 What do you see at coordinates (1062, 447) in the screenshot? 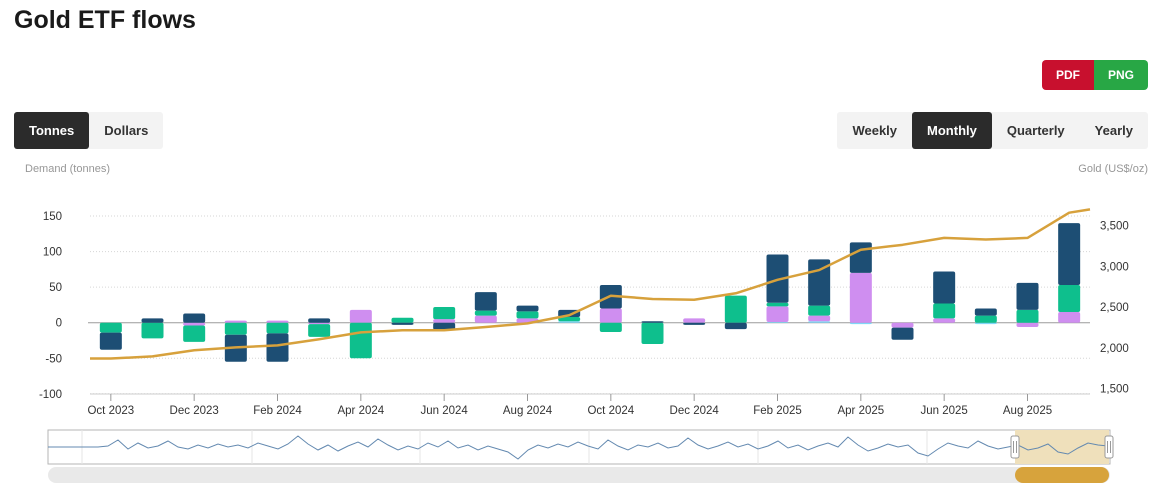
I see `navigator-selection` at bounding box center [1062, 447].